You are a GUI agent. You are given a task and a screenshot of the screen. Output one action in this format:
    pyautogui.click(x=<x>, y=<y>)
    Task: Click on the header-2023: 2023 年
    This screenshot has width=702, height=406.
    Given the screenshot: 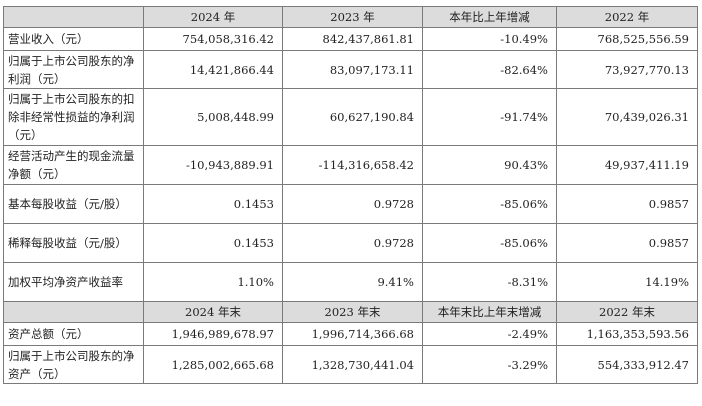 What is the action you would take?
    pyautogui.click(x=352, y=17)
    